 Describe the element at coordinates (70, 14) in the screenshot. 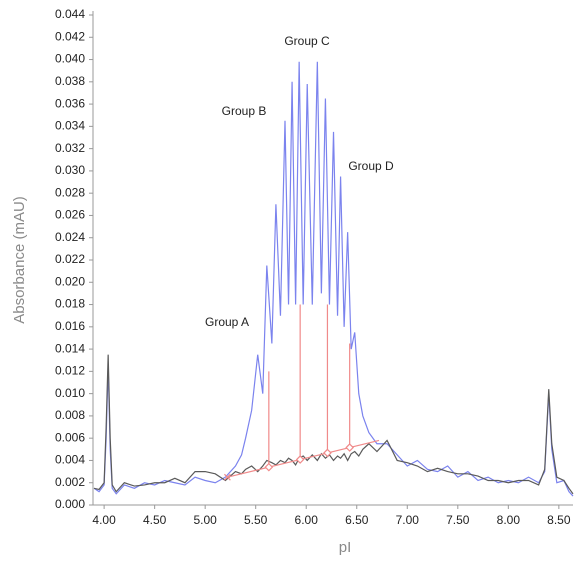

I see `y-tick-label: 0.044` at that location.